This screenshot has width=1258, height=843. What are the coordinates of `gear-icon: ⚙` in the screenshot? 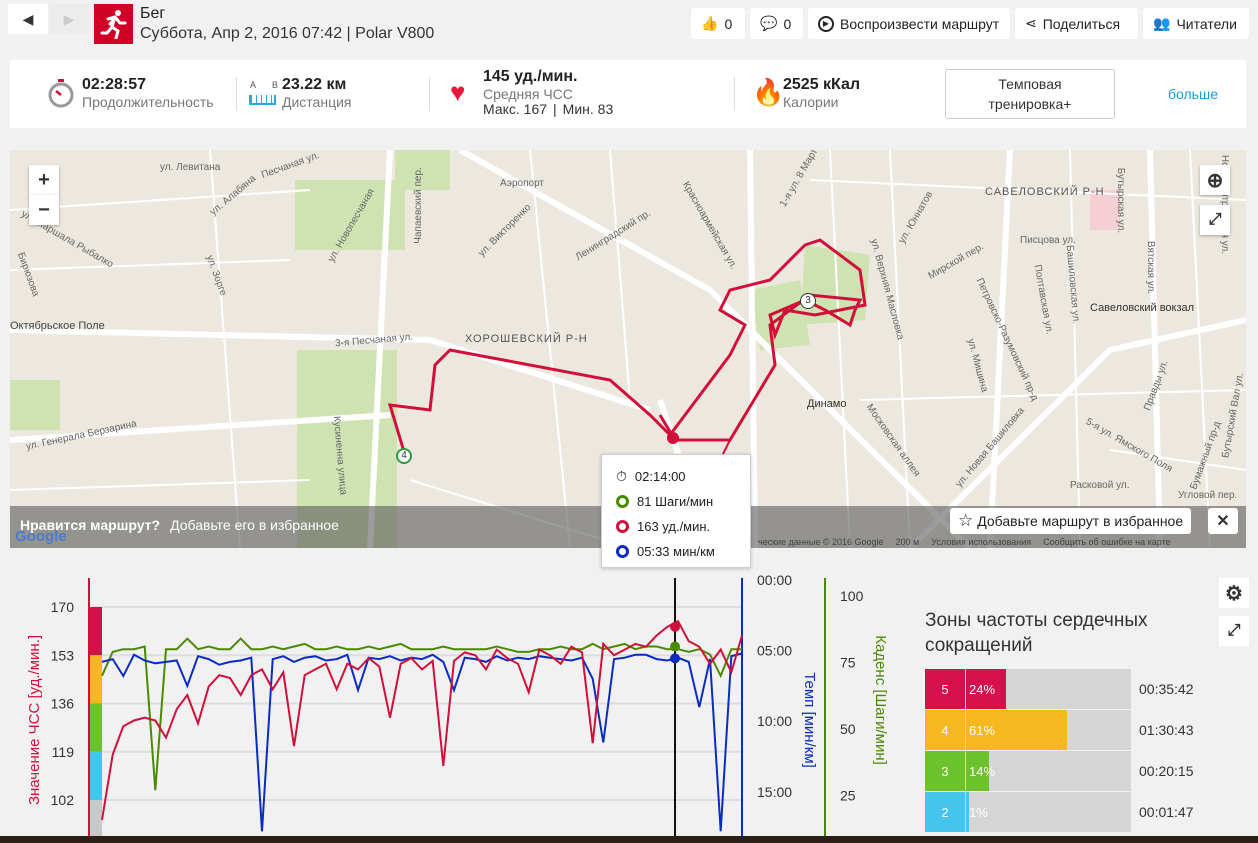 It's located at (1234, 593).